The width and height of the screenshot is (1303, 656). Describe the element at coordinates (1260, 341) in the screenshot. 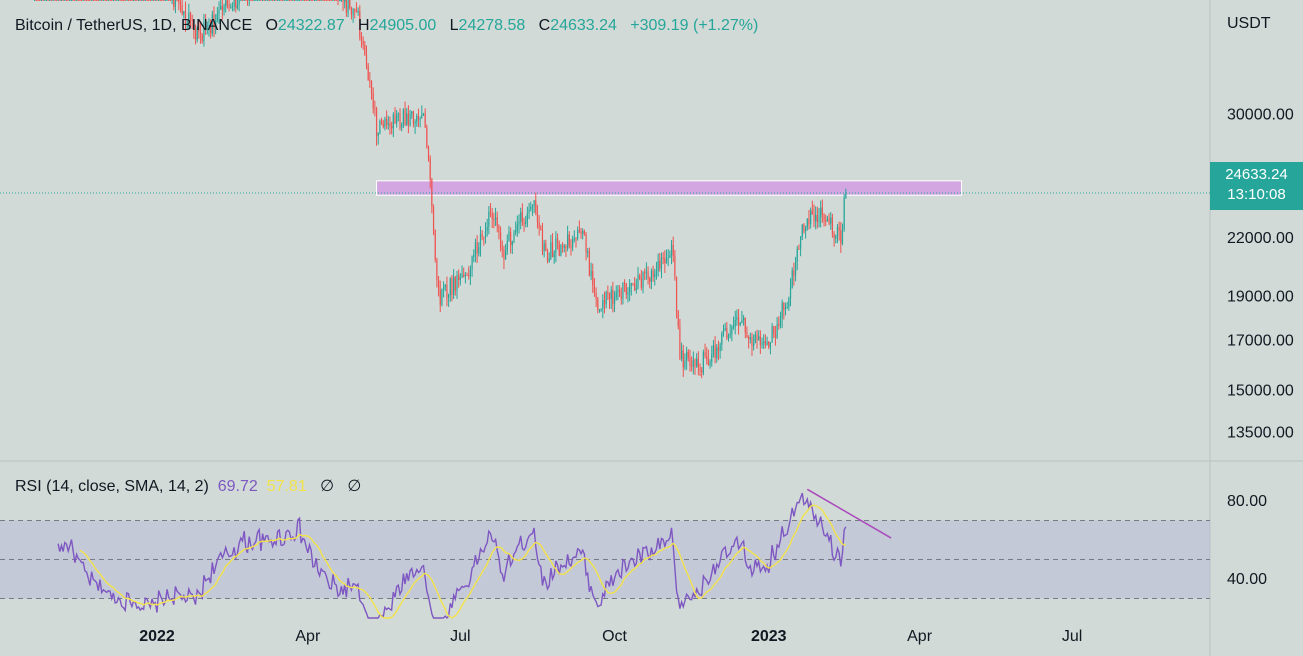

I see `price-tick-label: 17000.00` at that location.